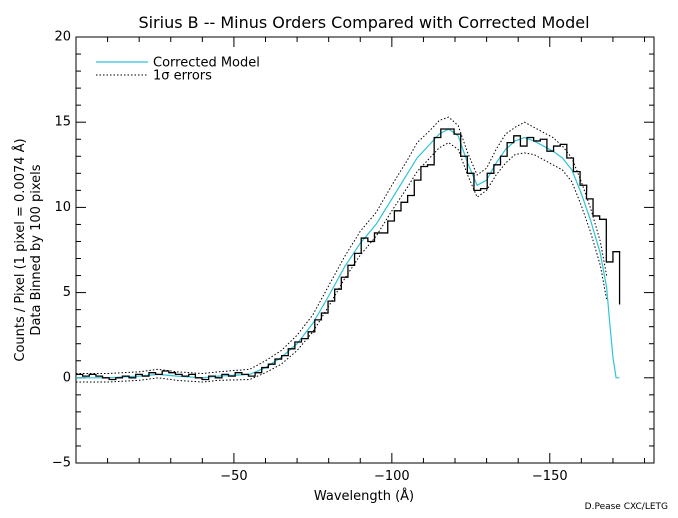 This screenshot has height=518, width=678. What do you see at coordinates (206, 63) in the screenshot?
I see `legend-label-model: Corrected Model` at bounding box center [206, 63].